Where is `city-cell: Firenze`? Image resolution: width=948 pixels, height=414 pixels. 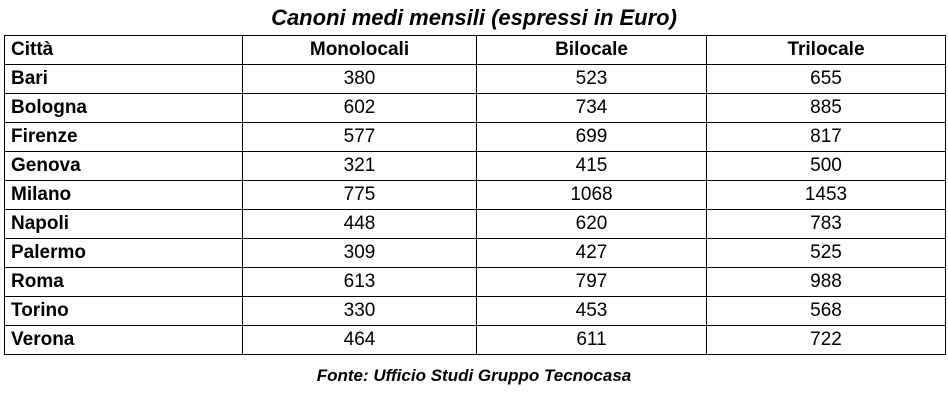
city-cell: Firenze is located at coordinates (123, 137).